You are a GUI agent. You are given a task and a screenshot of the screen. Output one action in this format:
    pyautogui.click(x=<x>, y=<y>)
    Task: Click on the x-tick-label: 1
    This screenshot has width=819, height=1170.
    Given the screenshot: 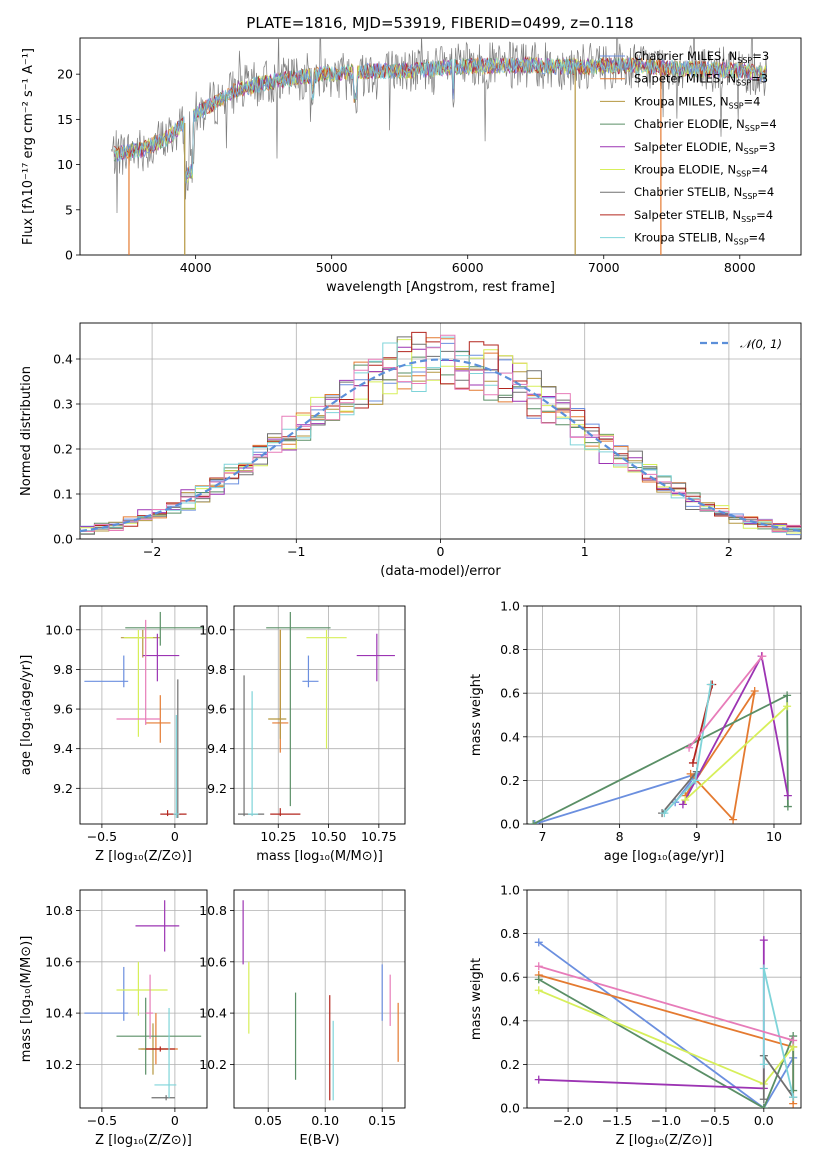 What is the action you would take?
    pyautogui.click(x=585, y=551)
    